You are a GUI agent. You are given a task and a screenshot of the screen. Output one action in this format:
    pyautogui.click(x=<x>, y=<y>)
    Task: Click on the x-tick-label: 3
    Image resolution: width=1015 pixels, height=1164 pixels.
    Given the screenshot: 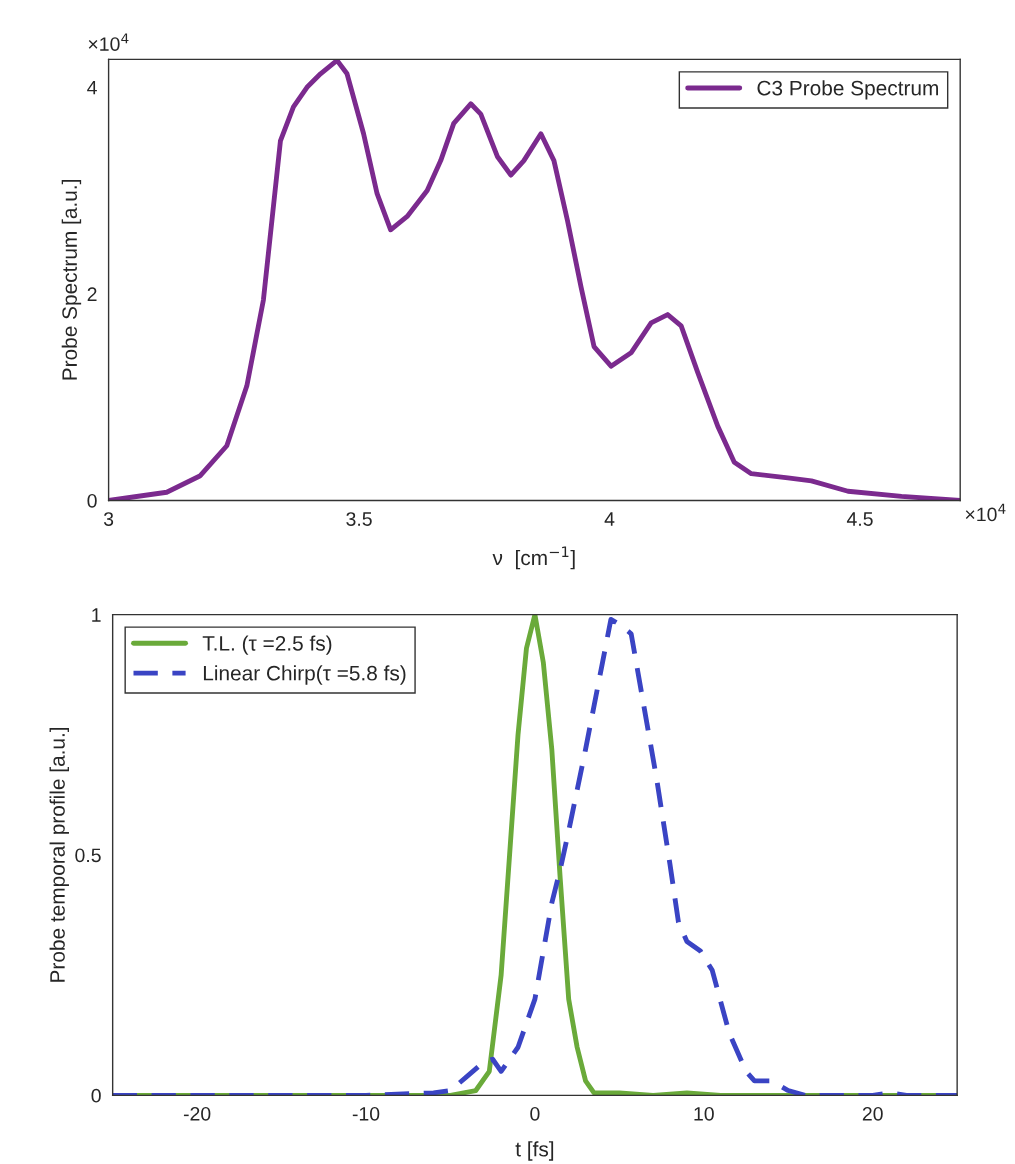 What is the action you would take?
    pyautogui.click(x=108, y=519)
    